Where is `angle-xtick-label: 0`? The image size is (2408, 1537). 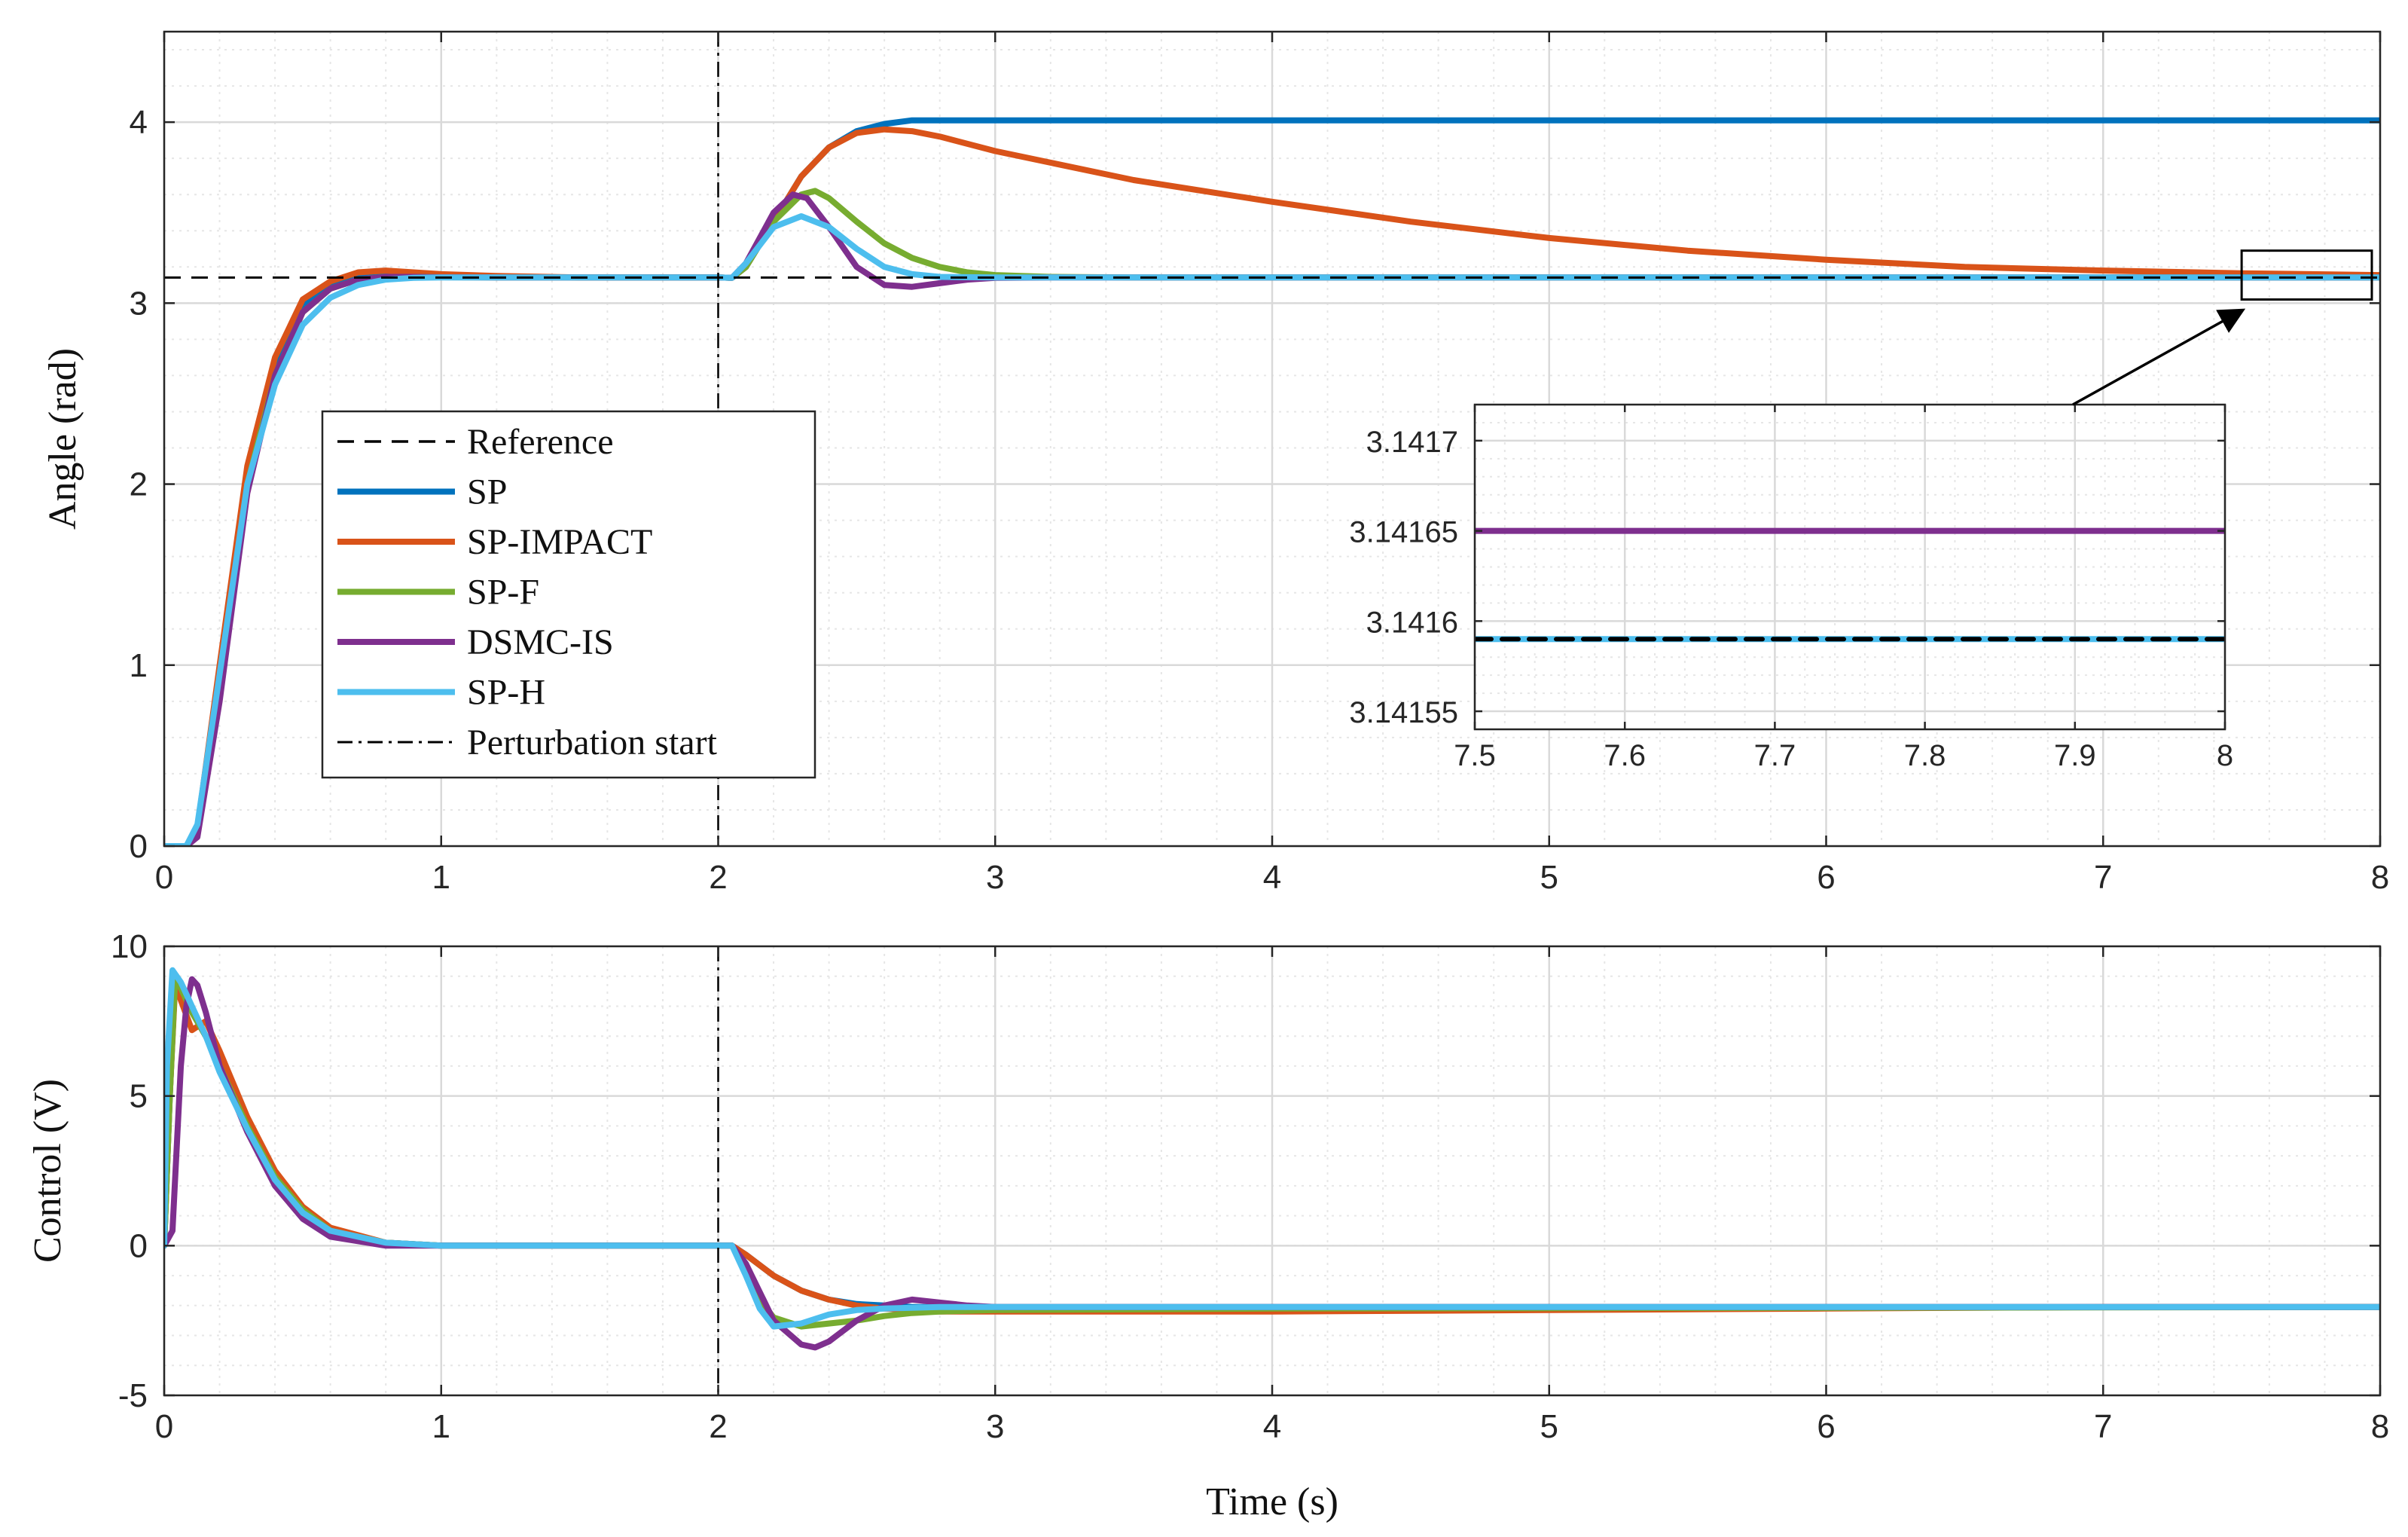
angle-xtick-label: 0 is located at coordinates (164, 877).